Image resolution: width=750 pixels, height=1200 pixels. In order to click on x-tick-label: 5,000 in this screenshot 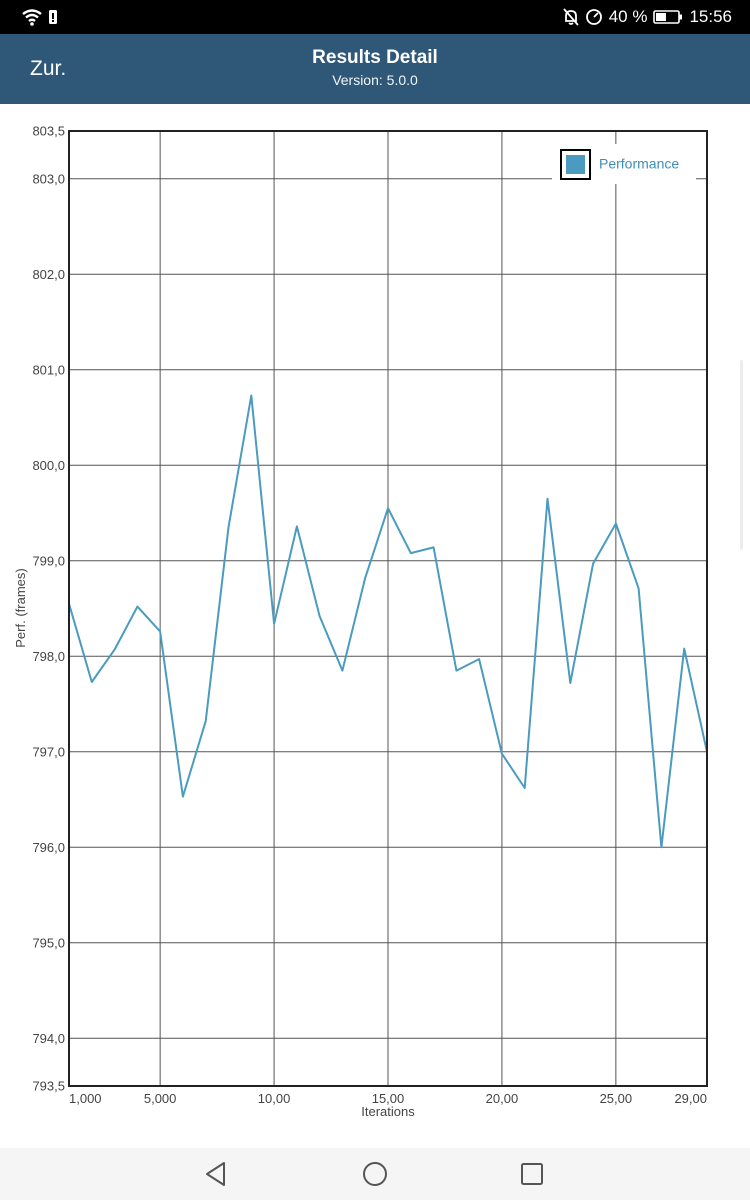, I will do `click(160, 1098)`.